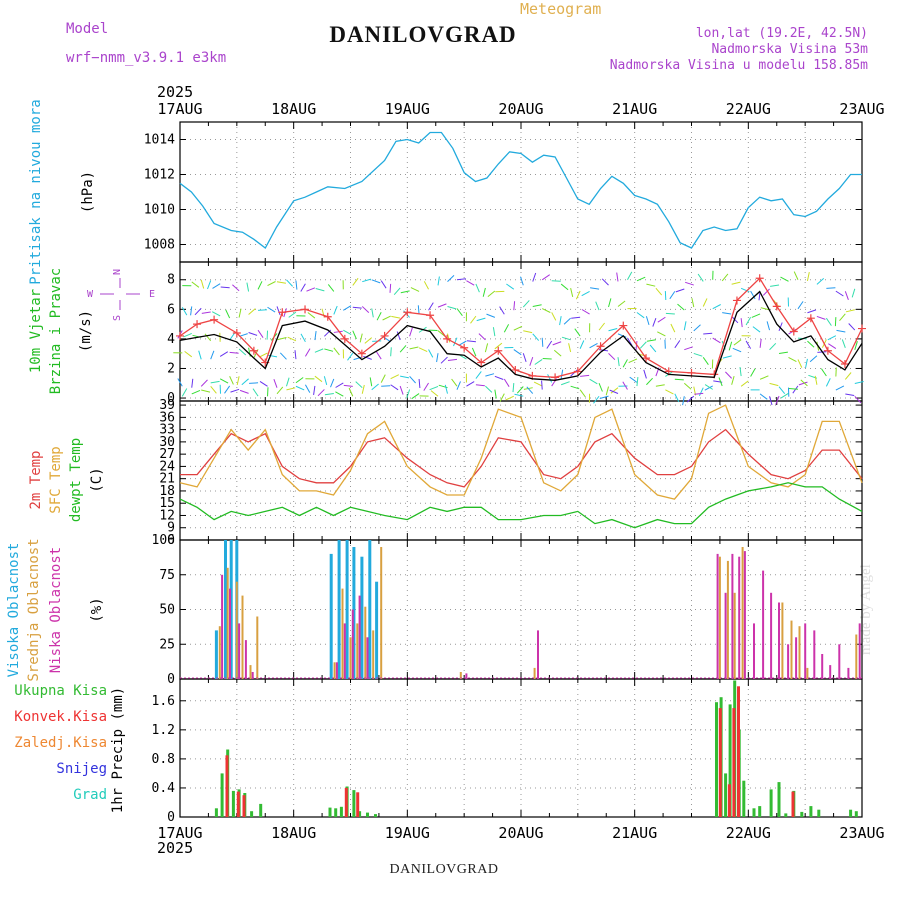 The height and width of the screenshot is (900, 900). I want to click on cloud-high-bar, so click(231, 609).